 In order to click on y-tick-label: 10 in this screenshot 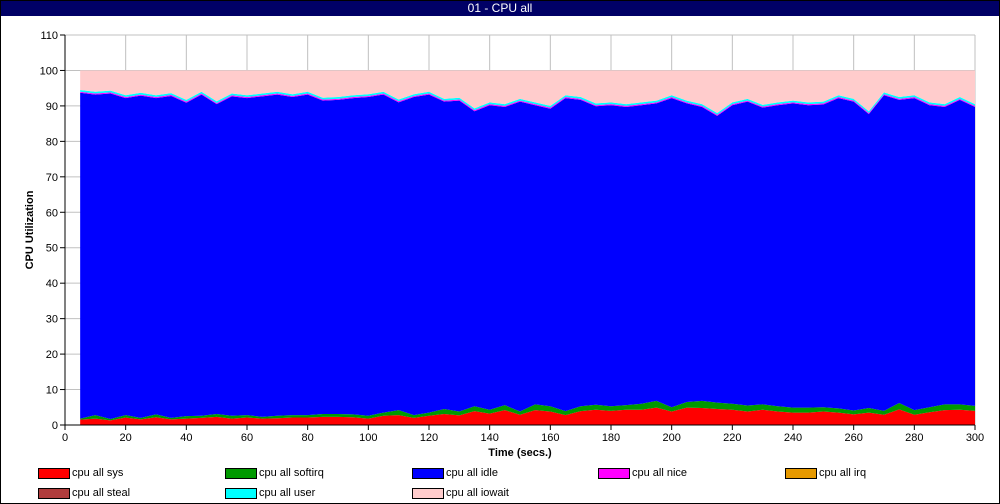, I will do `click(52, 391)`.